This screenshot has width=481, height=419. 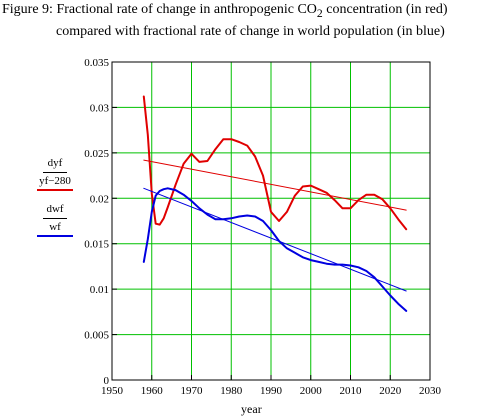 I want to click on x-tick-label-6: 2010, so click(x=351, y=391).